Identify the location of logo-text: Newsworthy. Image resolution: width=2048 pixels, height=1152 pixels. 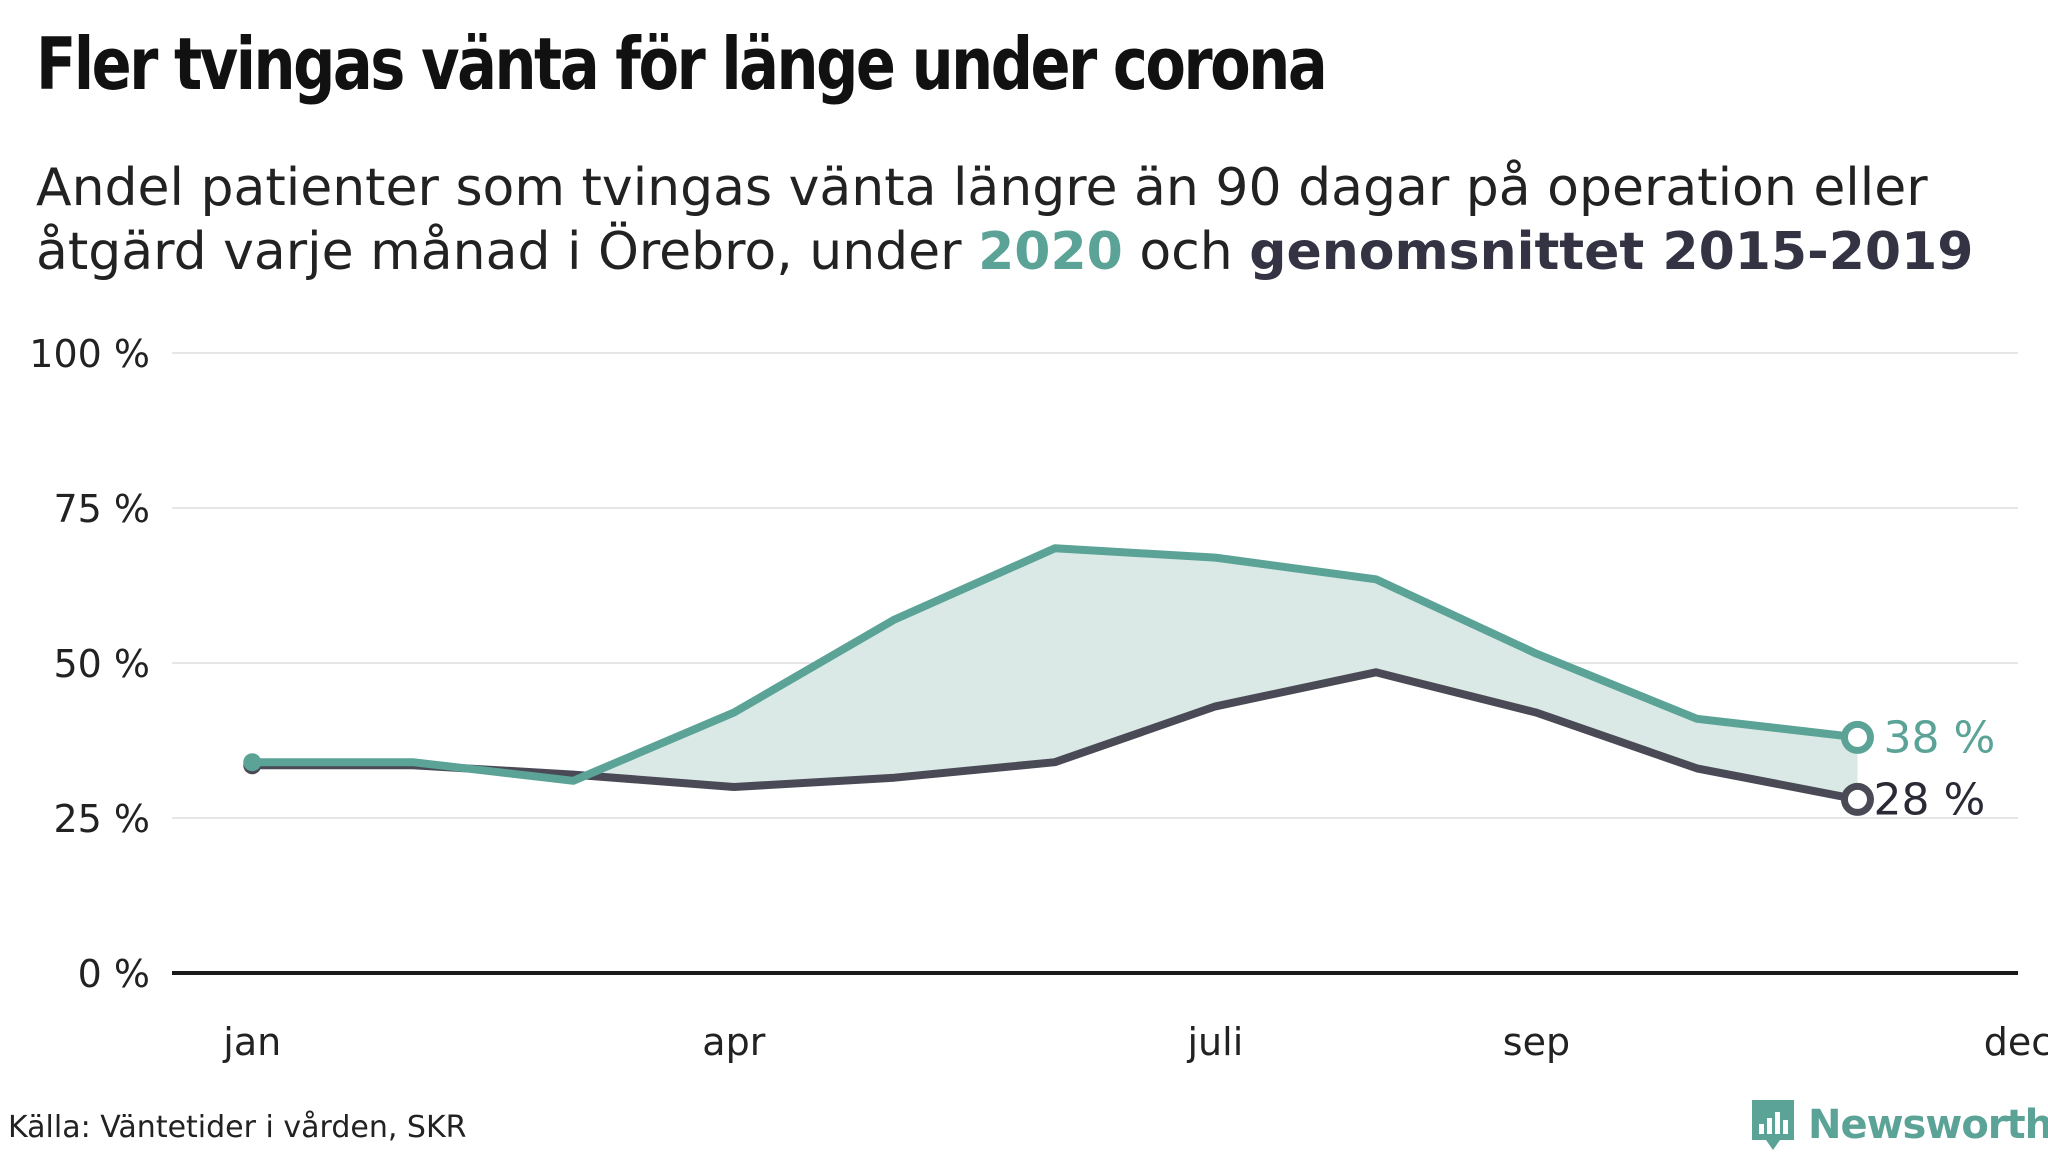
(1928, 1125).